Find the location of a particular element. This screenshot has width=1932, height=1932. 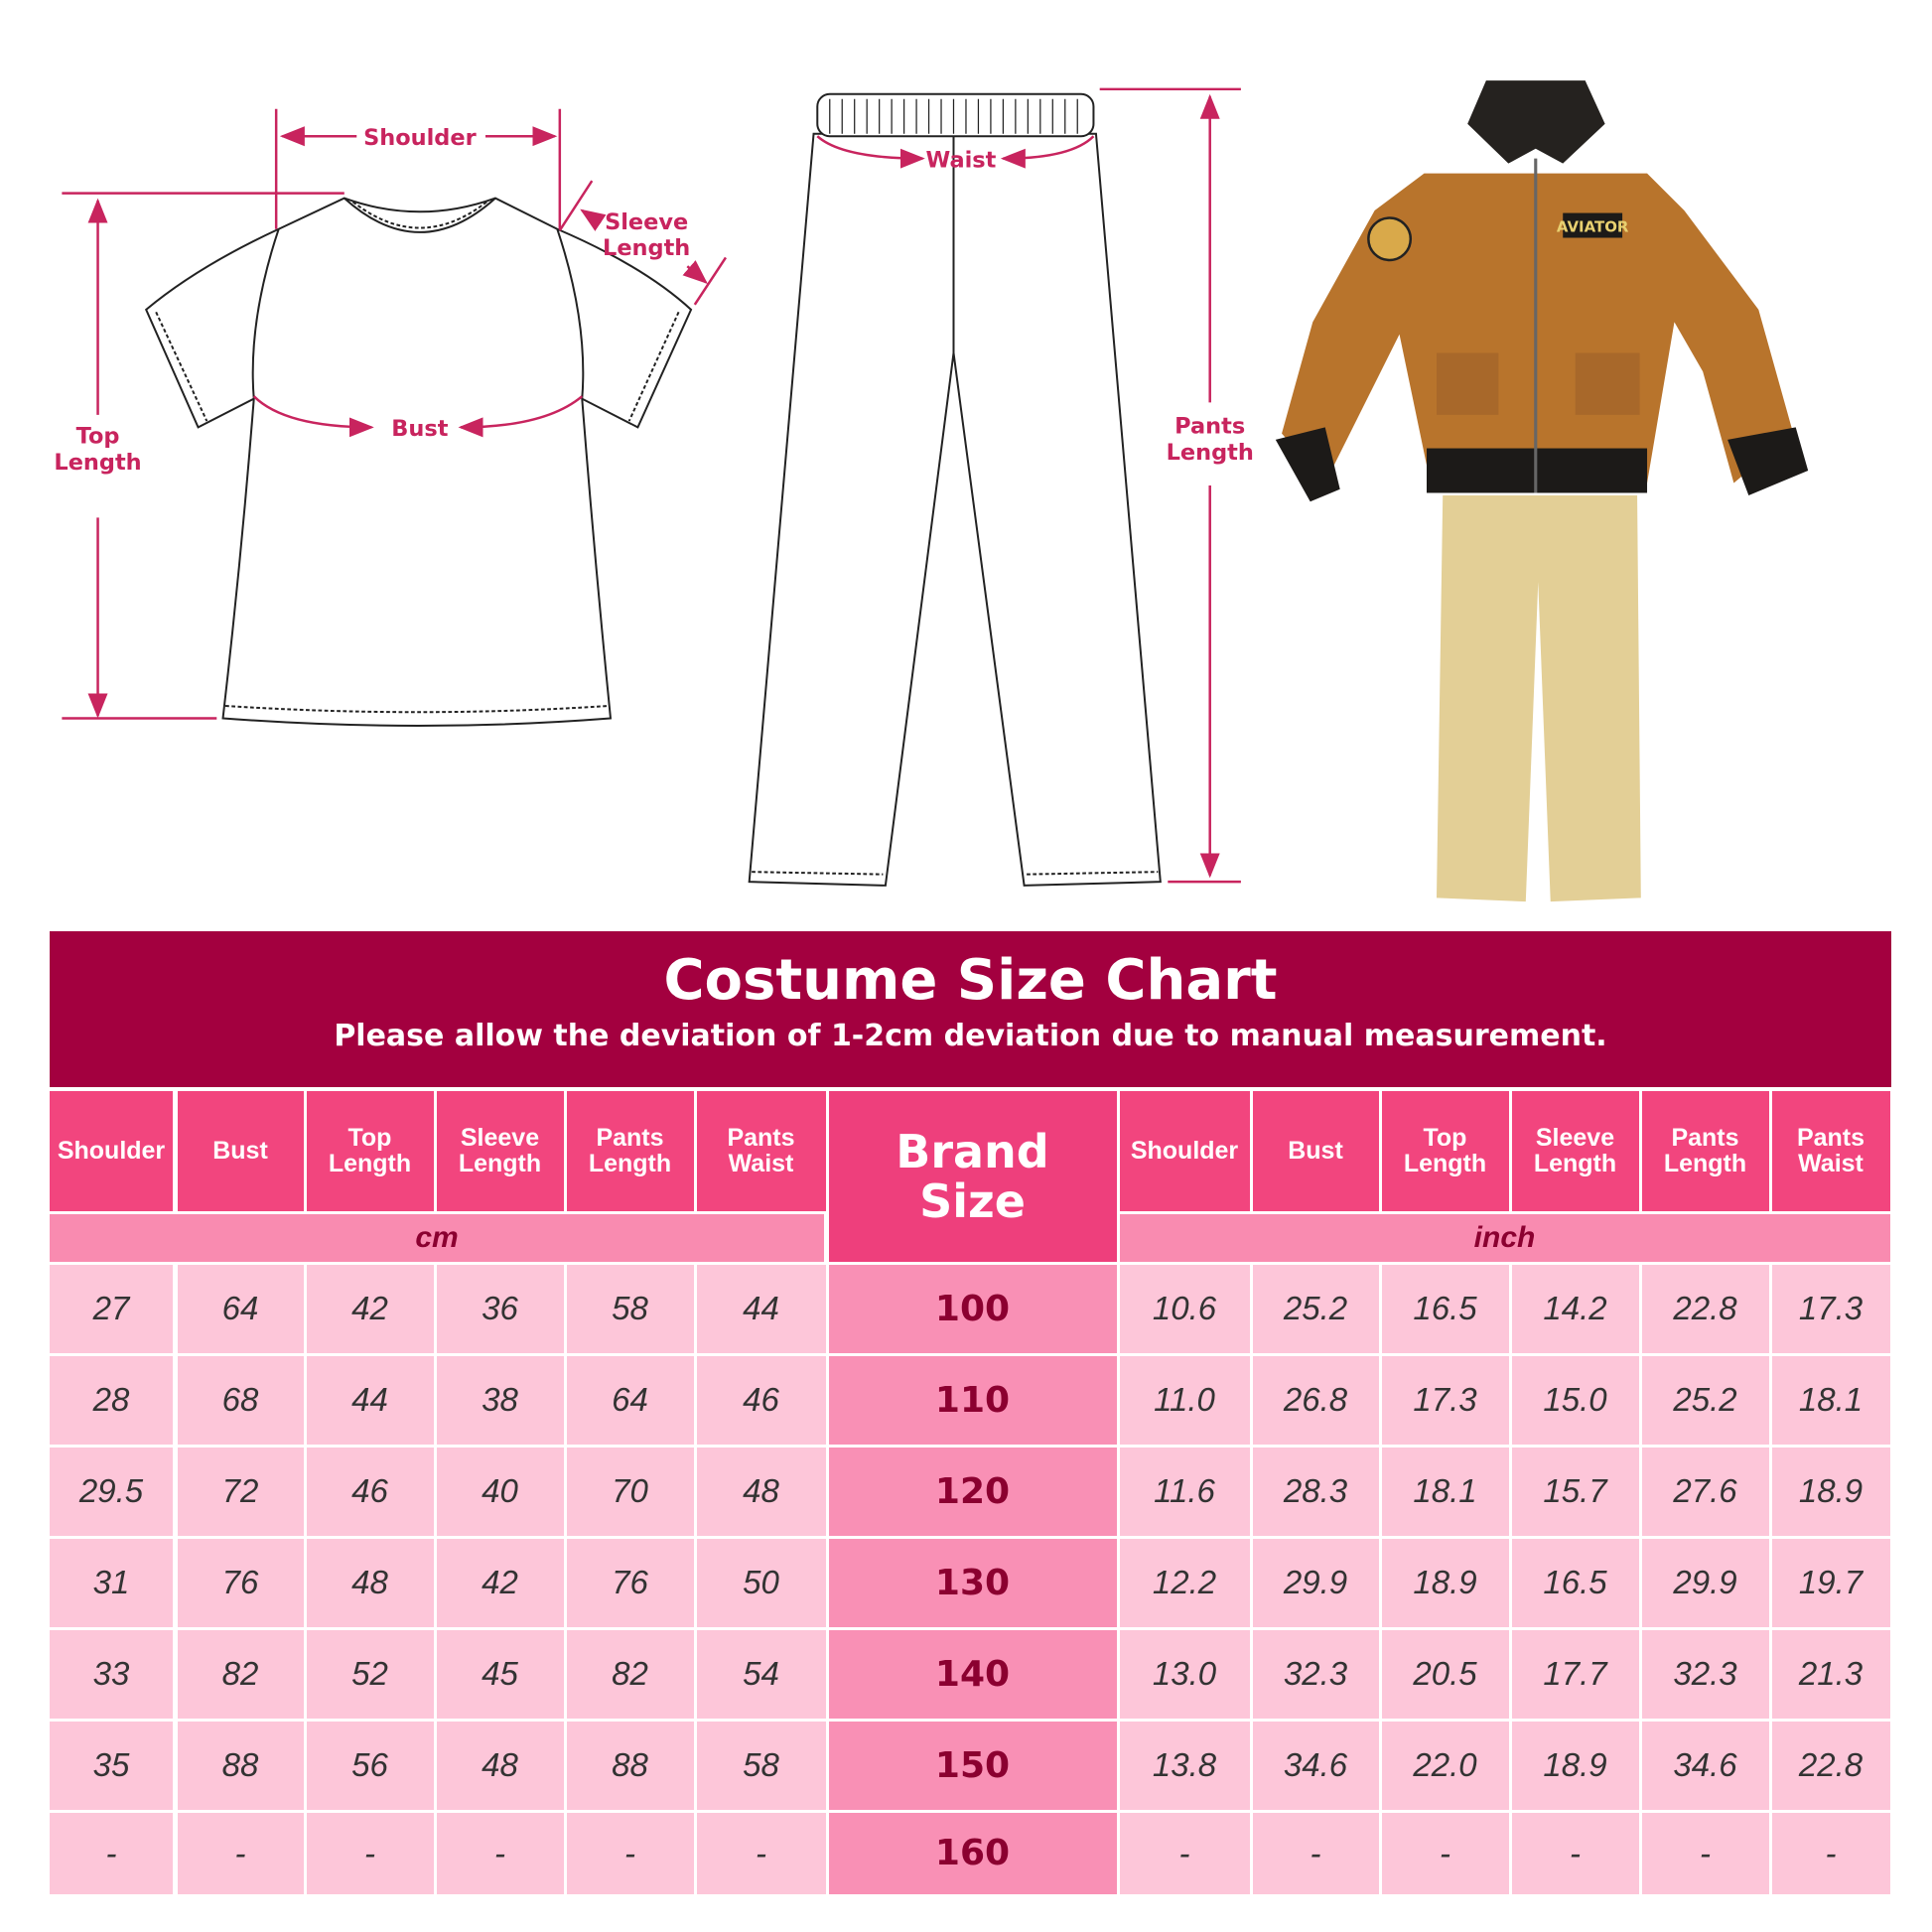

table-cell-brand-size: 130 is located at coordinates (972, 1583).